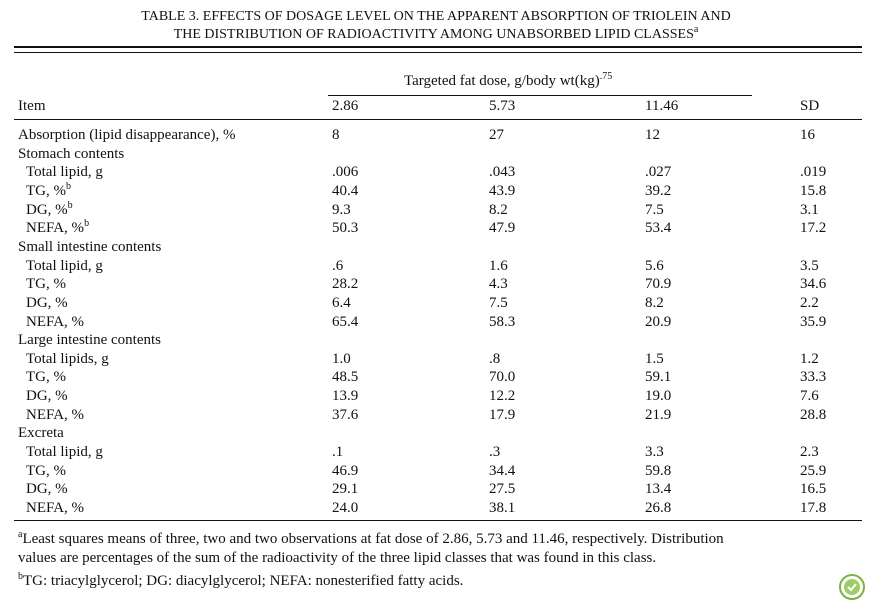 This screenshot has width=872, height=606. What do you see at coordinates (658, 321) in the screenshot?
I see `cell-value: 20.9` at bounding box center [658, 321].